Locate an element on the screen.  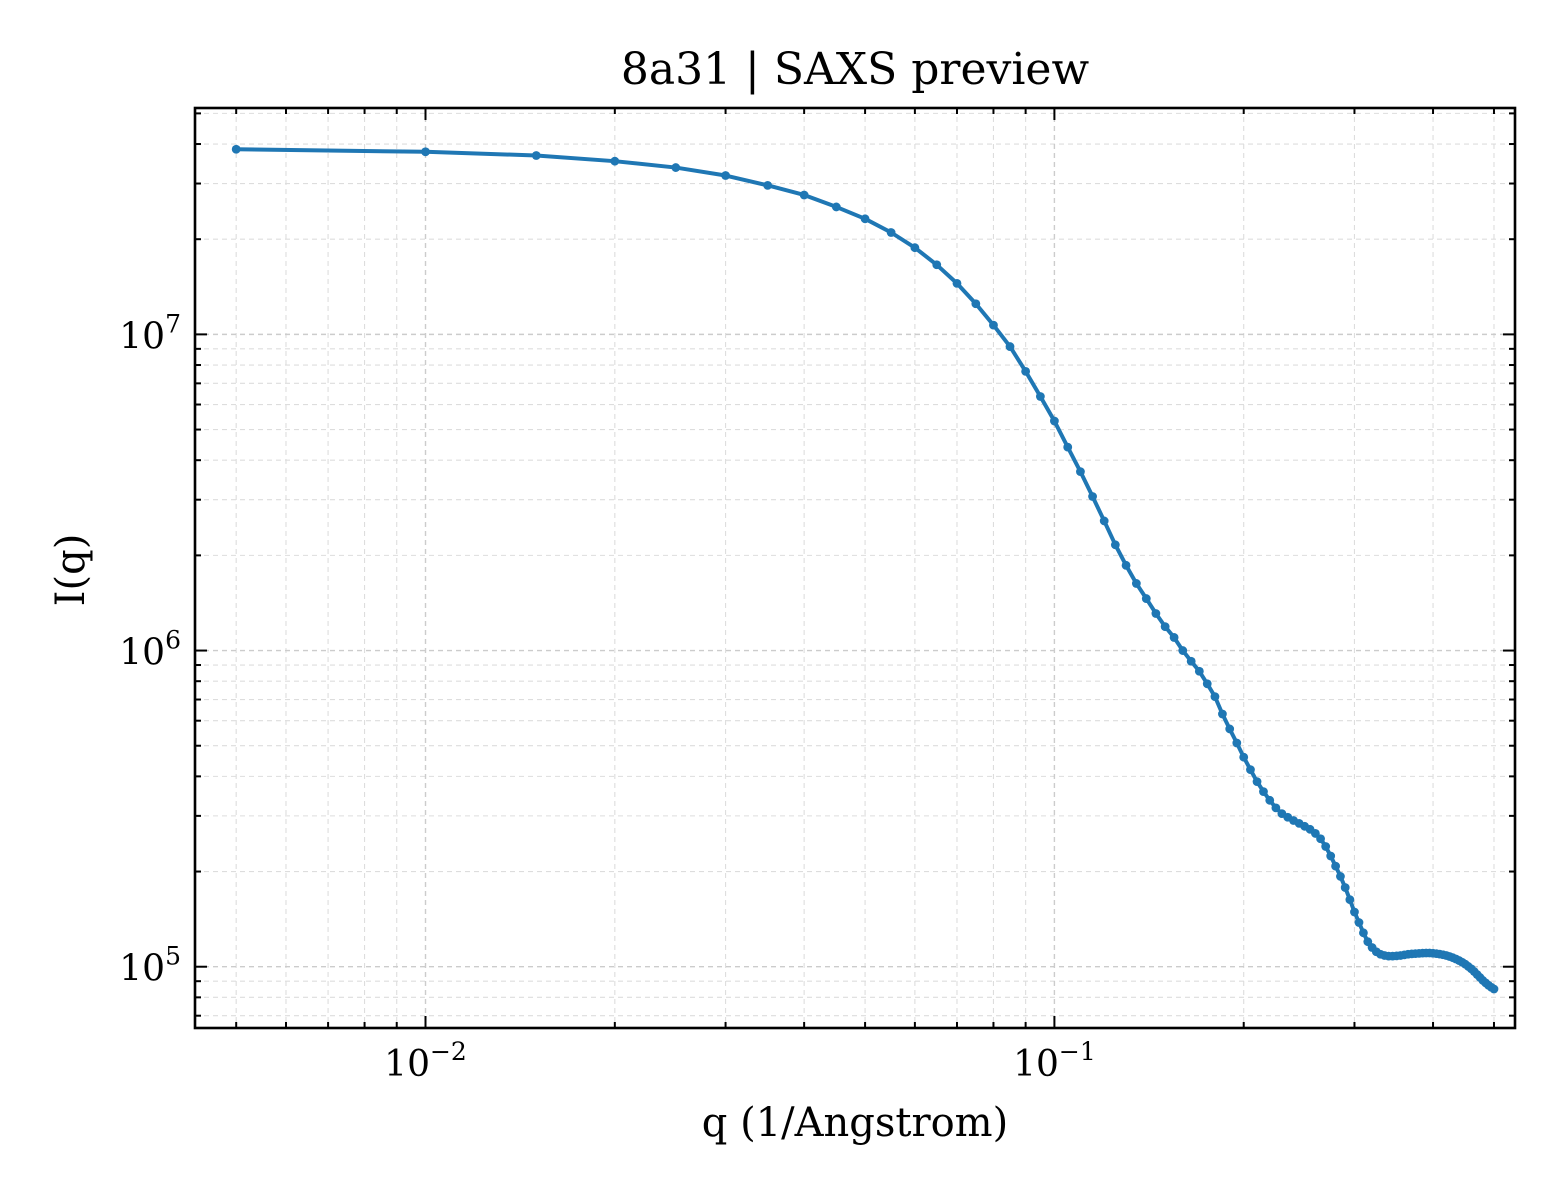
y-tick-label: 10⁵ is located at coordinates (150, 966).